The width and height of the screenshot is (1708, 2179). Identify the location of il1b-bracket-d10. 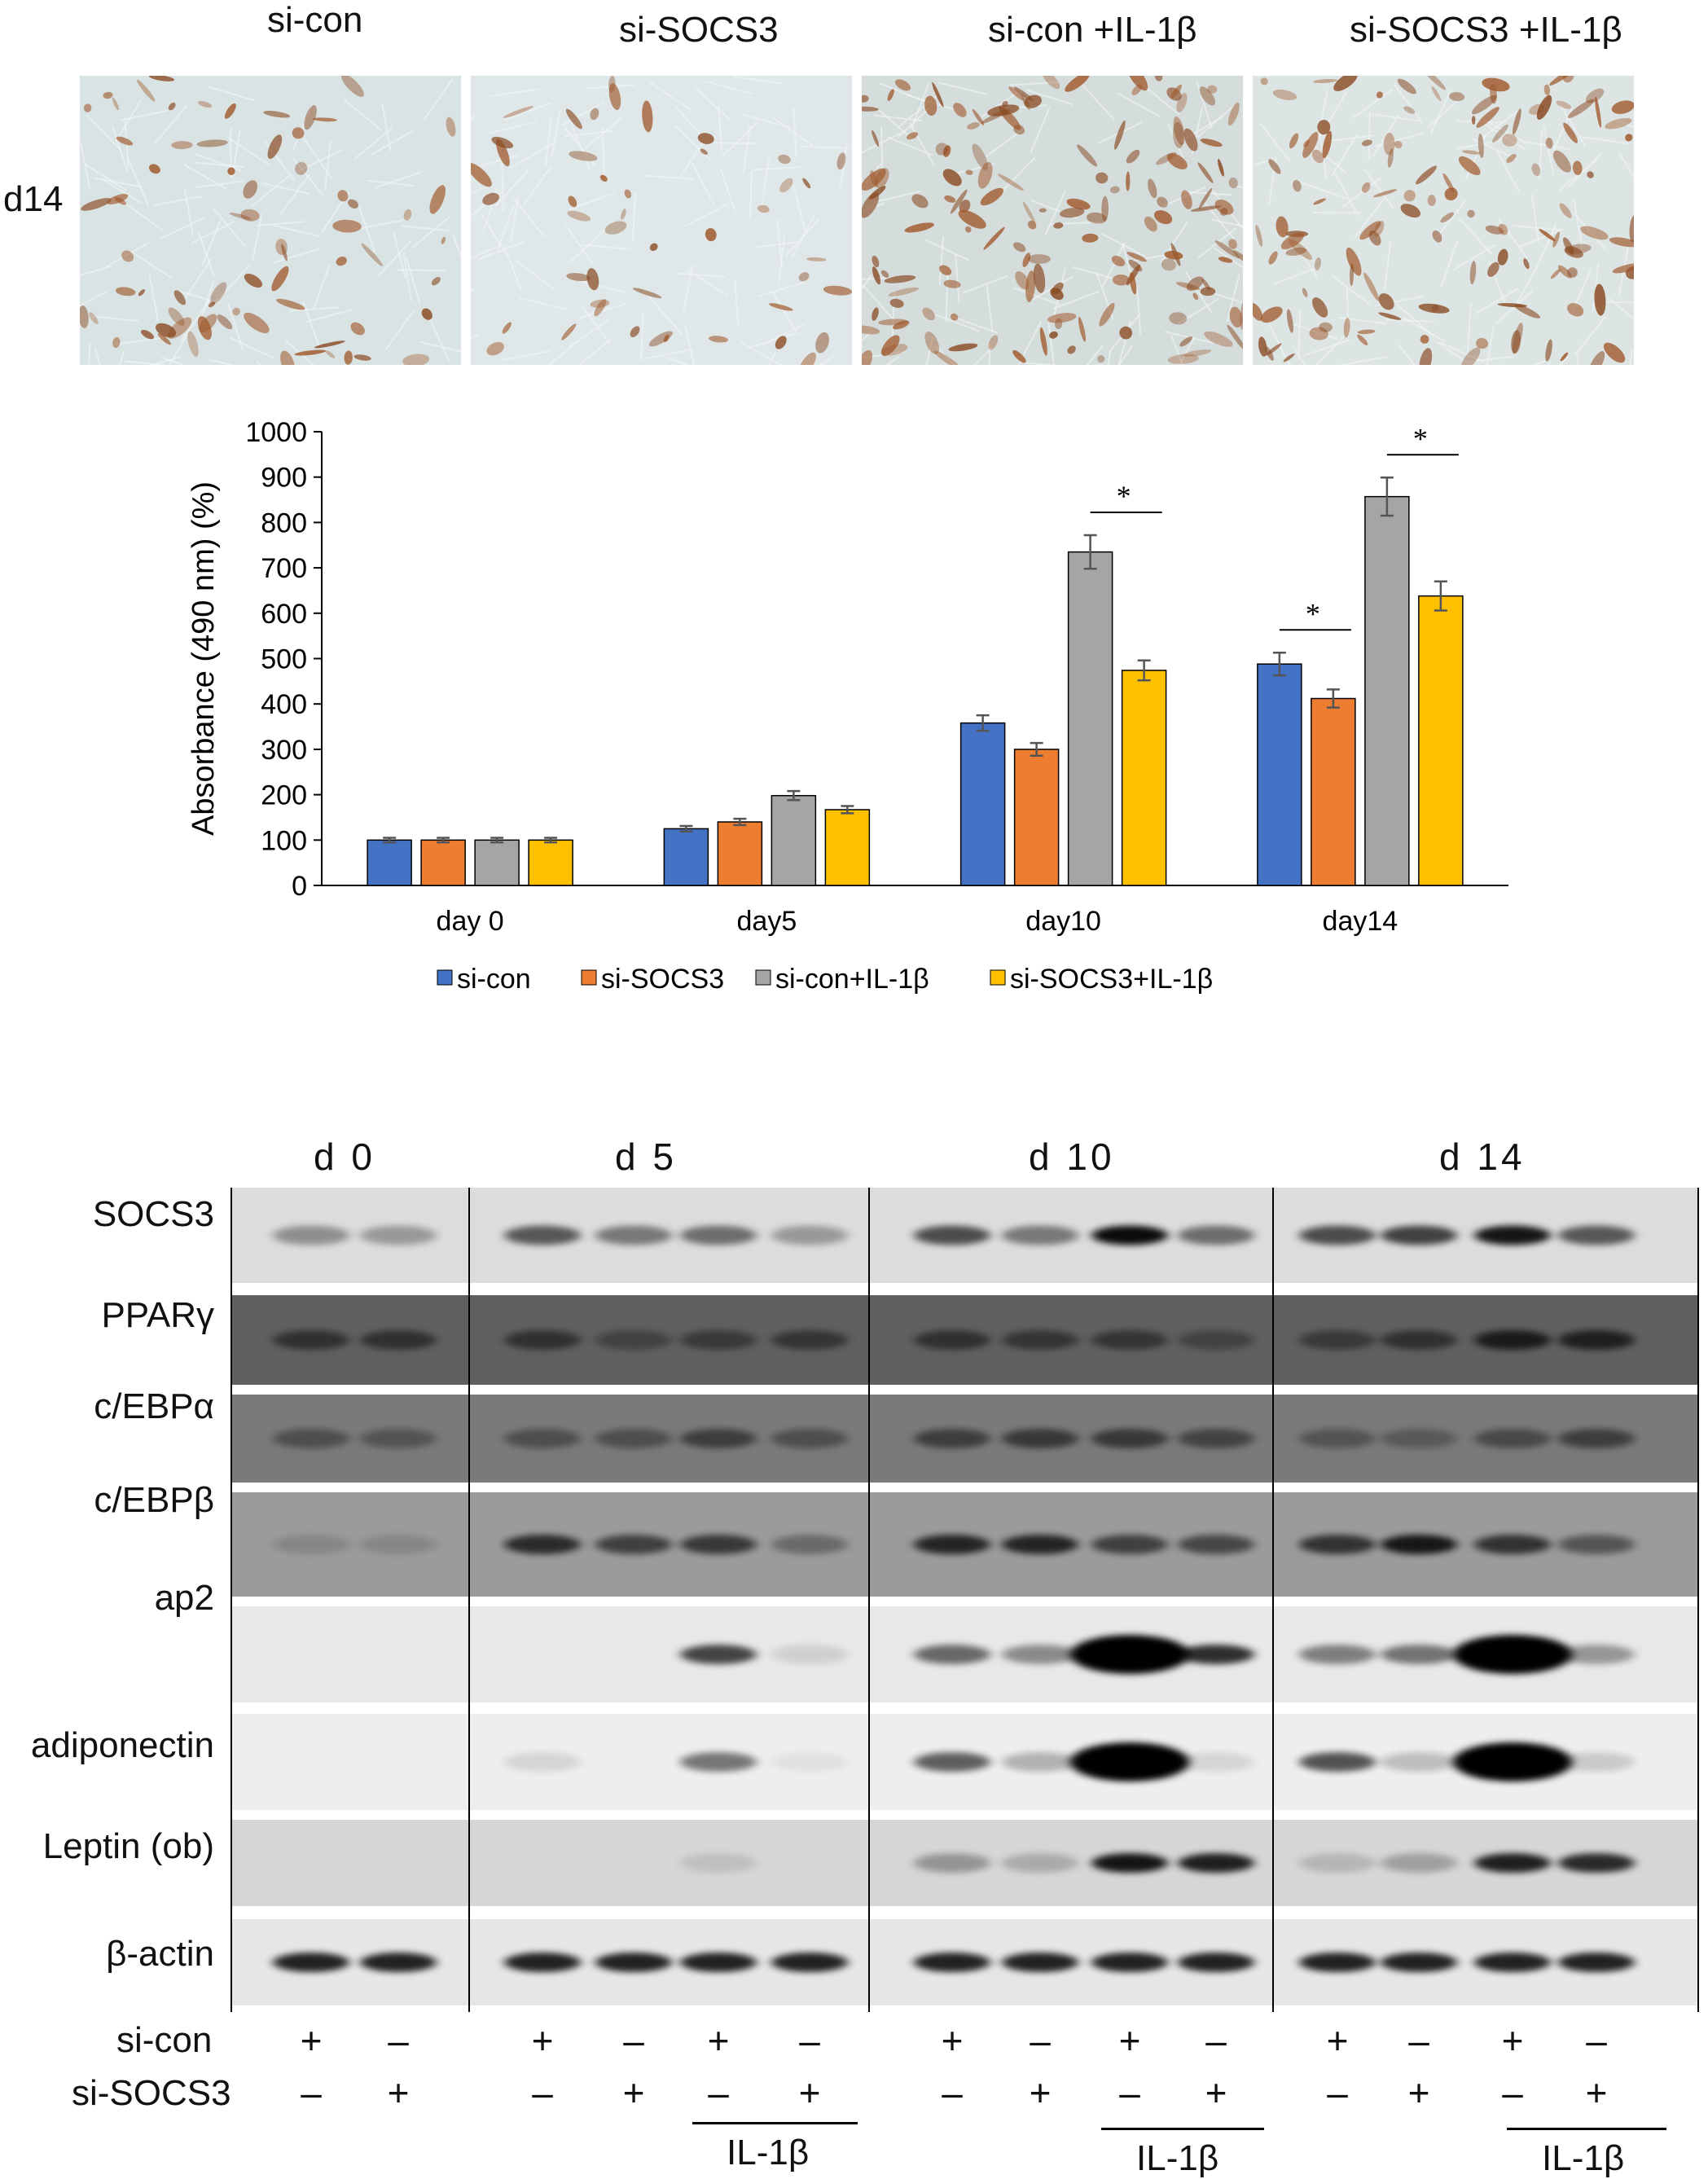
(1182, 2129).